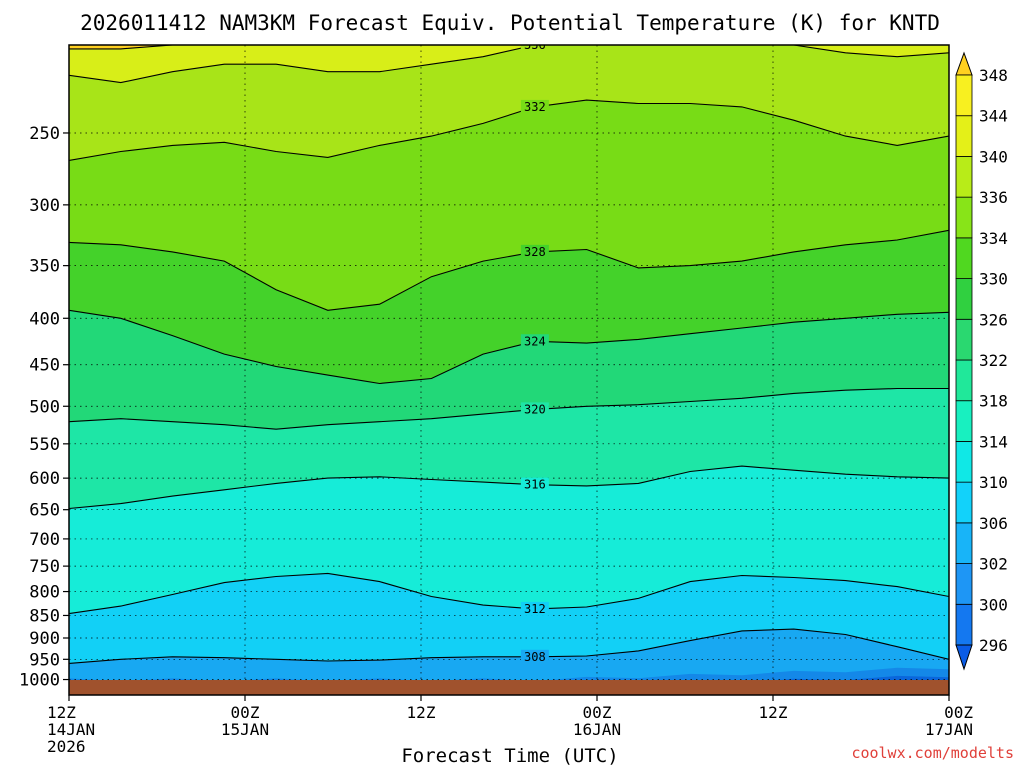 This screenshot has width=1024, height=768. What do you see at coordinates (44, 511) in the screenshot?
I see `y-tick-label-650: 650` at bounding box center [44, 511].